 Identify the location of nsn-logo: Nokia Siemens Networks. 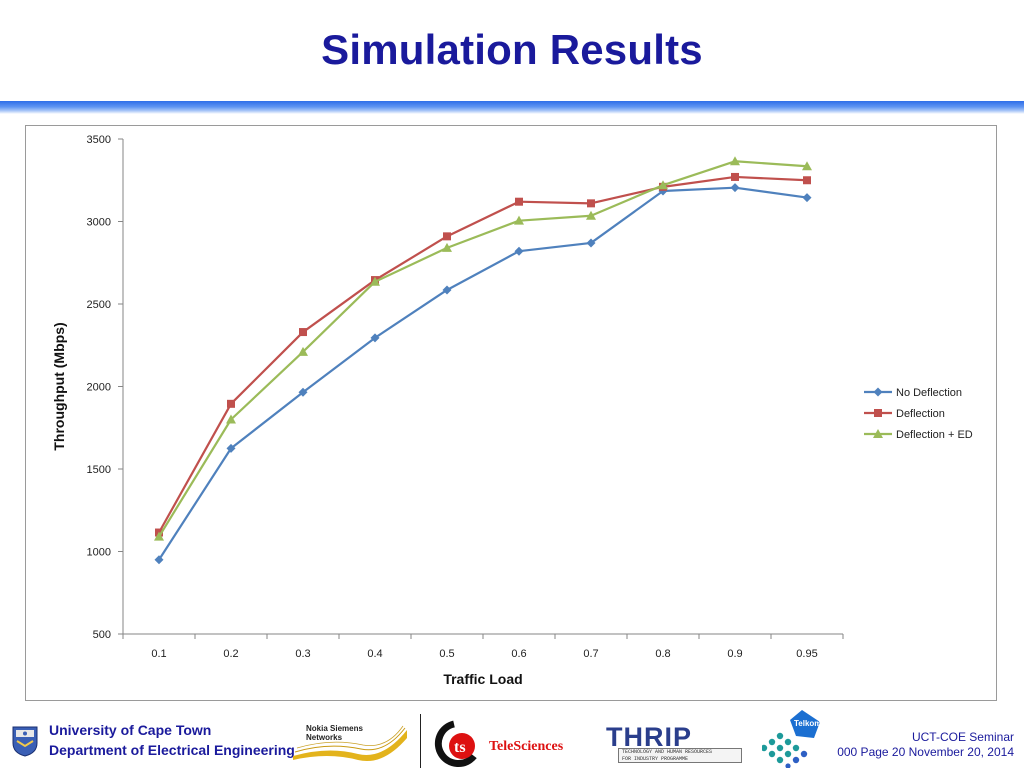
(345, 740).